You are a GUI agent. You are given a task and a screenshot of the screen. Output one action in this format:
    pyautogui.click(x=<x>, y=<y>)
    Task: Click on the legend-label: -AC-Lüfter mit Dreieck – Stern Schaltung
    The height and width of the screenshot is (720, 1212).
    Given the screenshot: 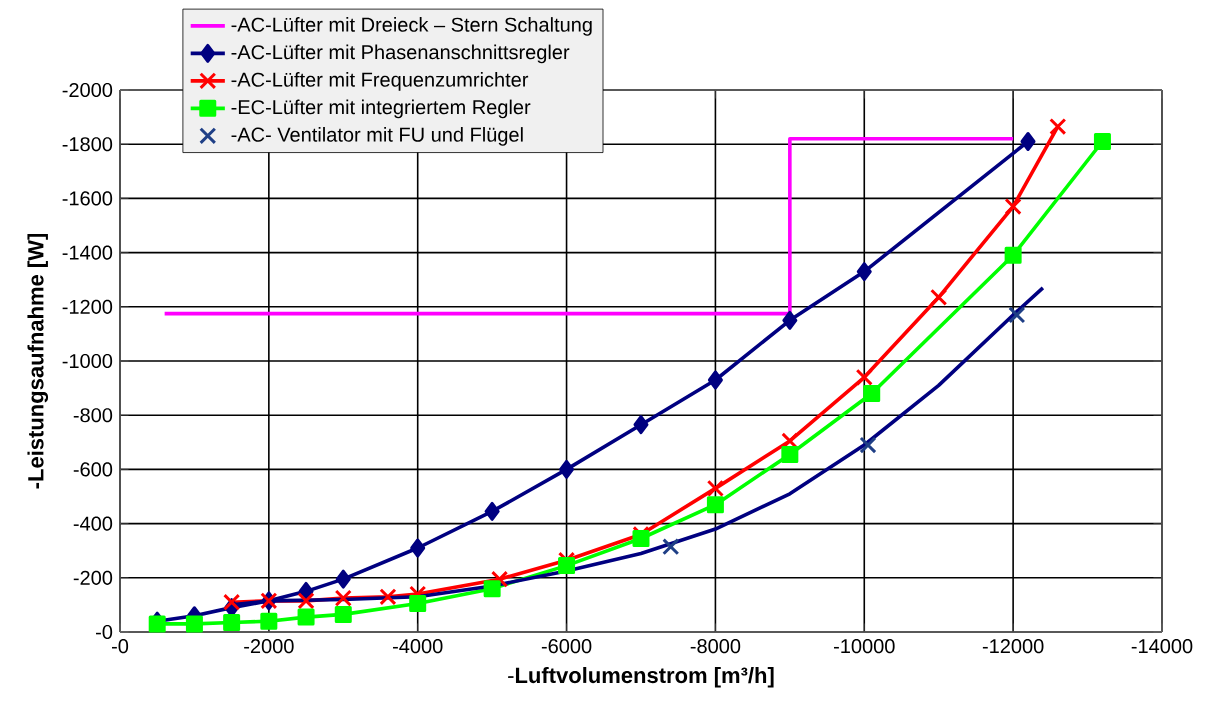 What is the action you would take?
    pyautogui.click(x=411, y=26)
    